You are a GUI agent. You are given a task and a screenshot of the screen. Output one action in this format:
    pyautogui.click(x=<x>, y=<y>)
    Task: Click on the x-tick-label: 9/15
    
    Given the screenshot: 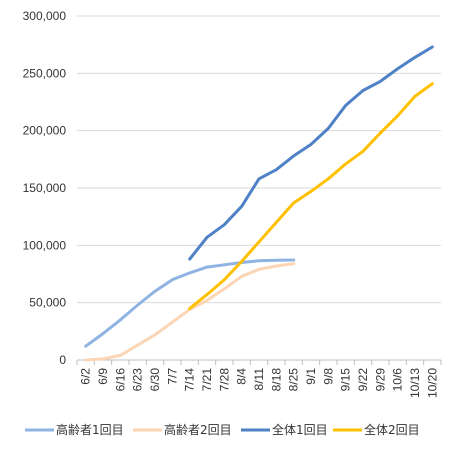 What is the action you would take?
    pyautogui.click(x=346, y=380)
    